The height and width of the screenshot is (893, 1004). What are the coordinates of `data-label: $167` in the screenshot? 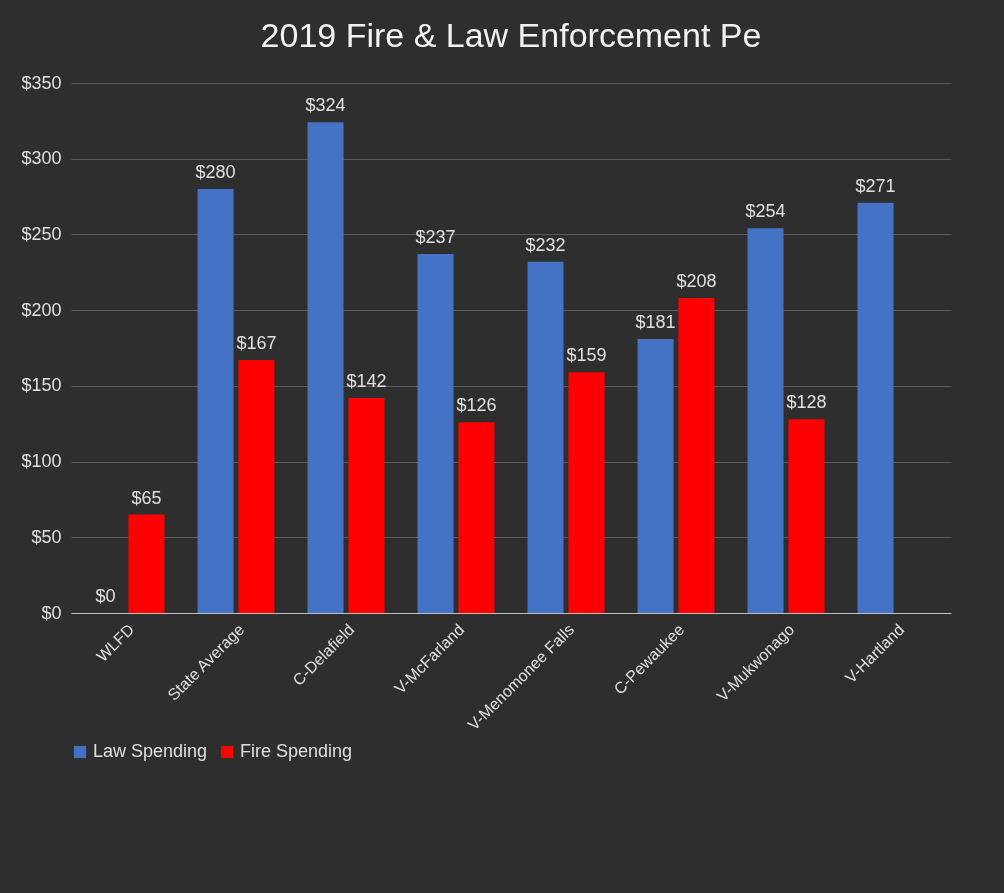 It's located at (256, 343).